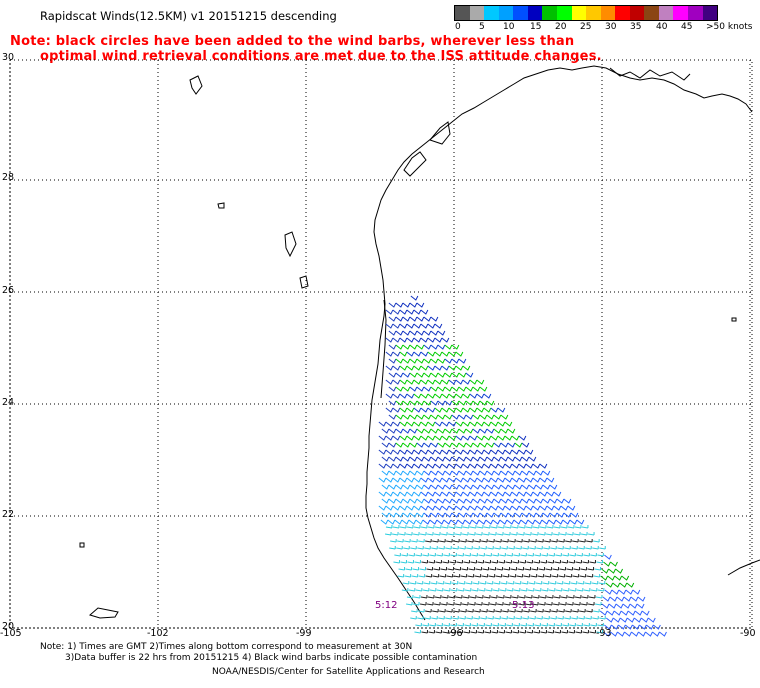  I want to click on legend-label-15: 15, so click(536, 27).